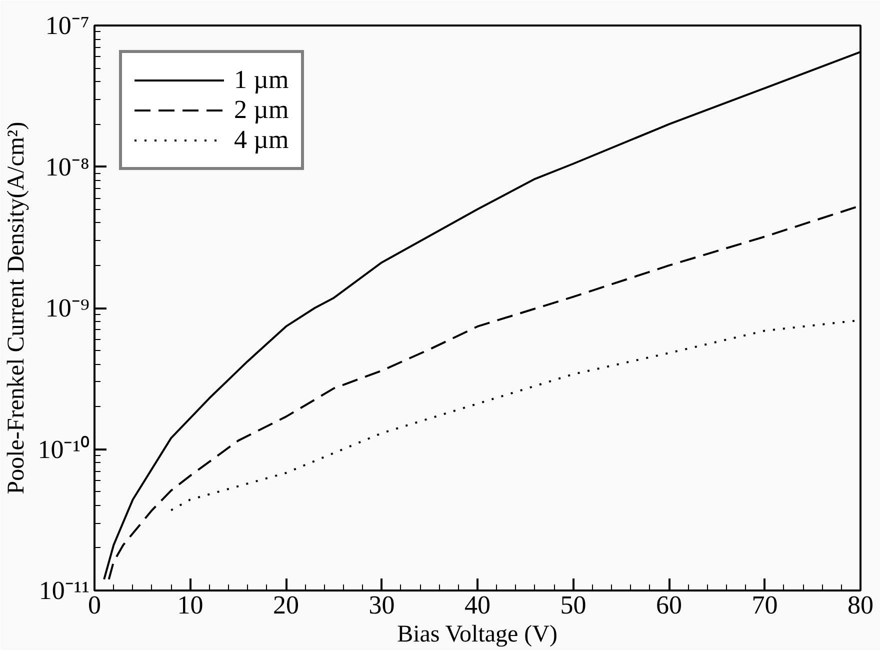  What do you see at coordinates (286, 605) in the screenshot?
I see `x-tick-label: 20` at bounding box center [286, 605].